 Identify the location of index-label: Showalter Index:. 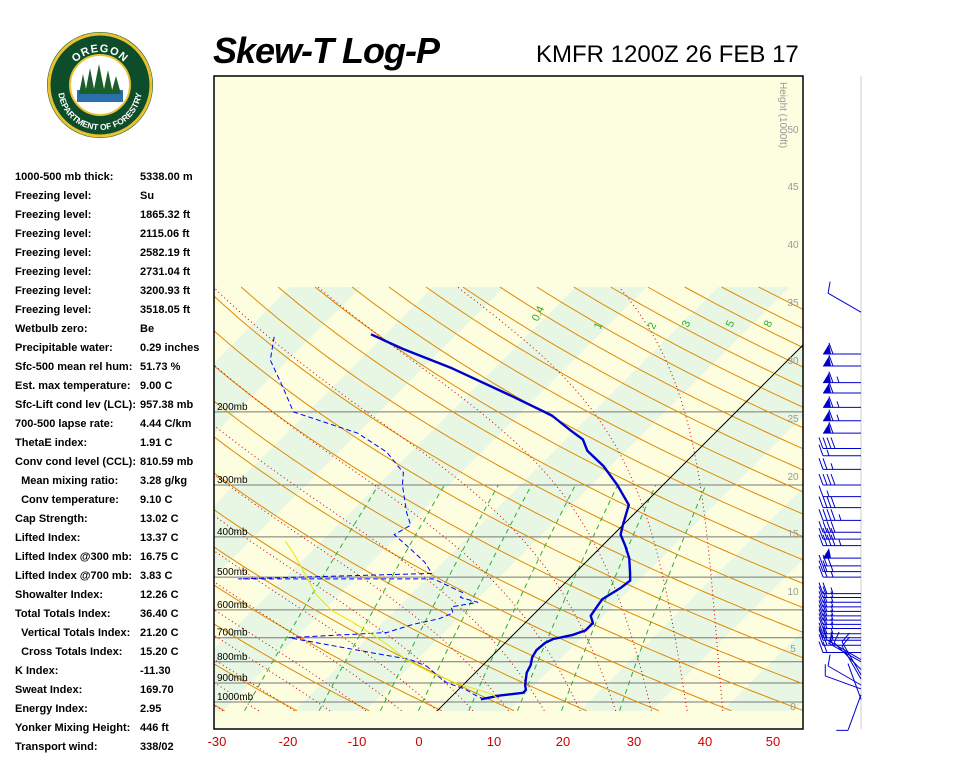
(59, 595).